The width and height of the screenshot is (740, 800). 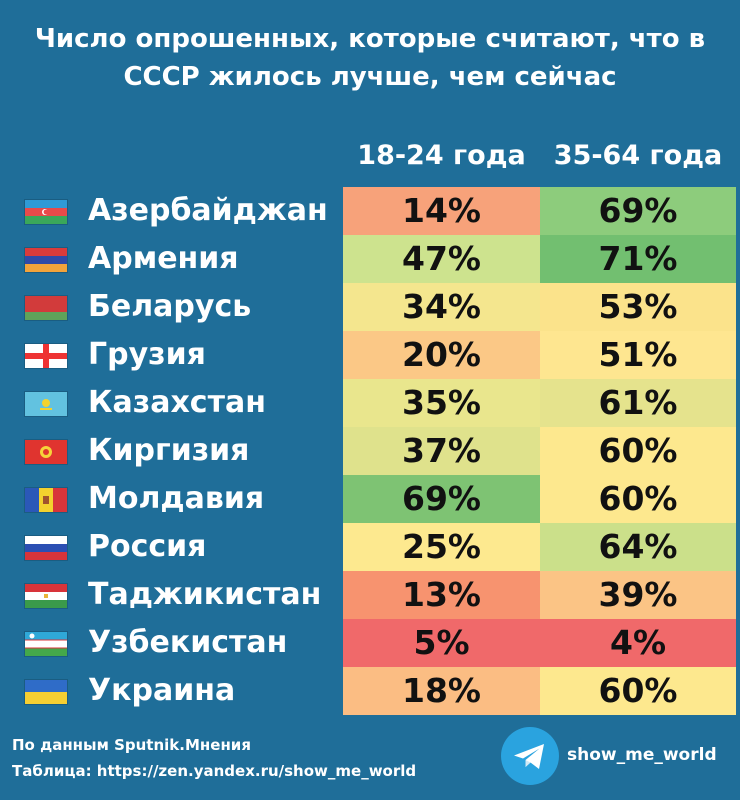 What do you see at coordinates (441, 451) in the screenshot?
I see `value-cell-18-24: 37%` at bounding box center [441, 451].